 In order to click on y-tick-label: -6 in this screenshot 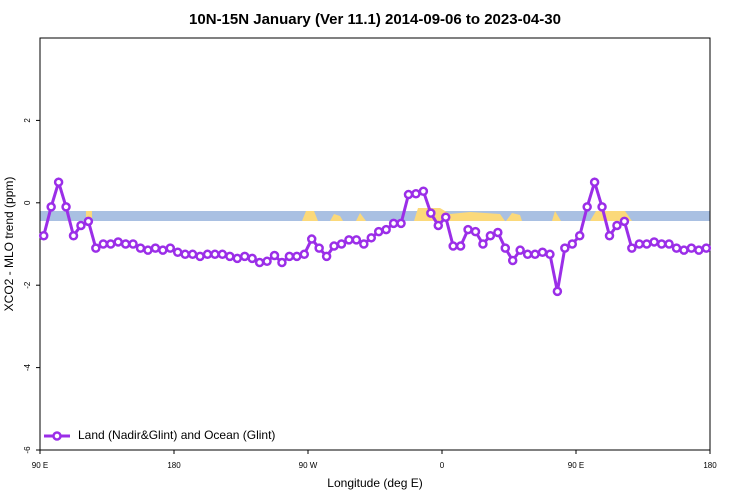, I will do `click(27, 450)`.